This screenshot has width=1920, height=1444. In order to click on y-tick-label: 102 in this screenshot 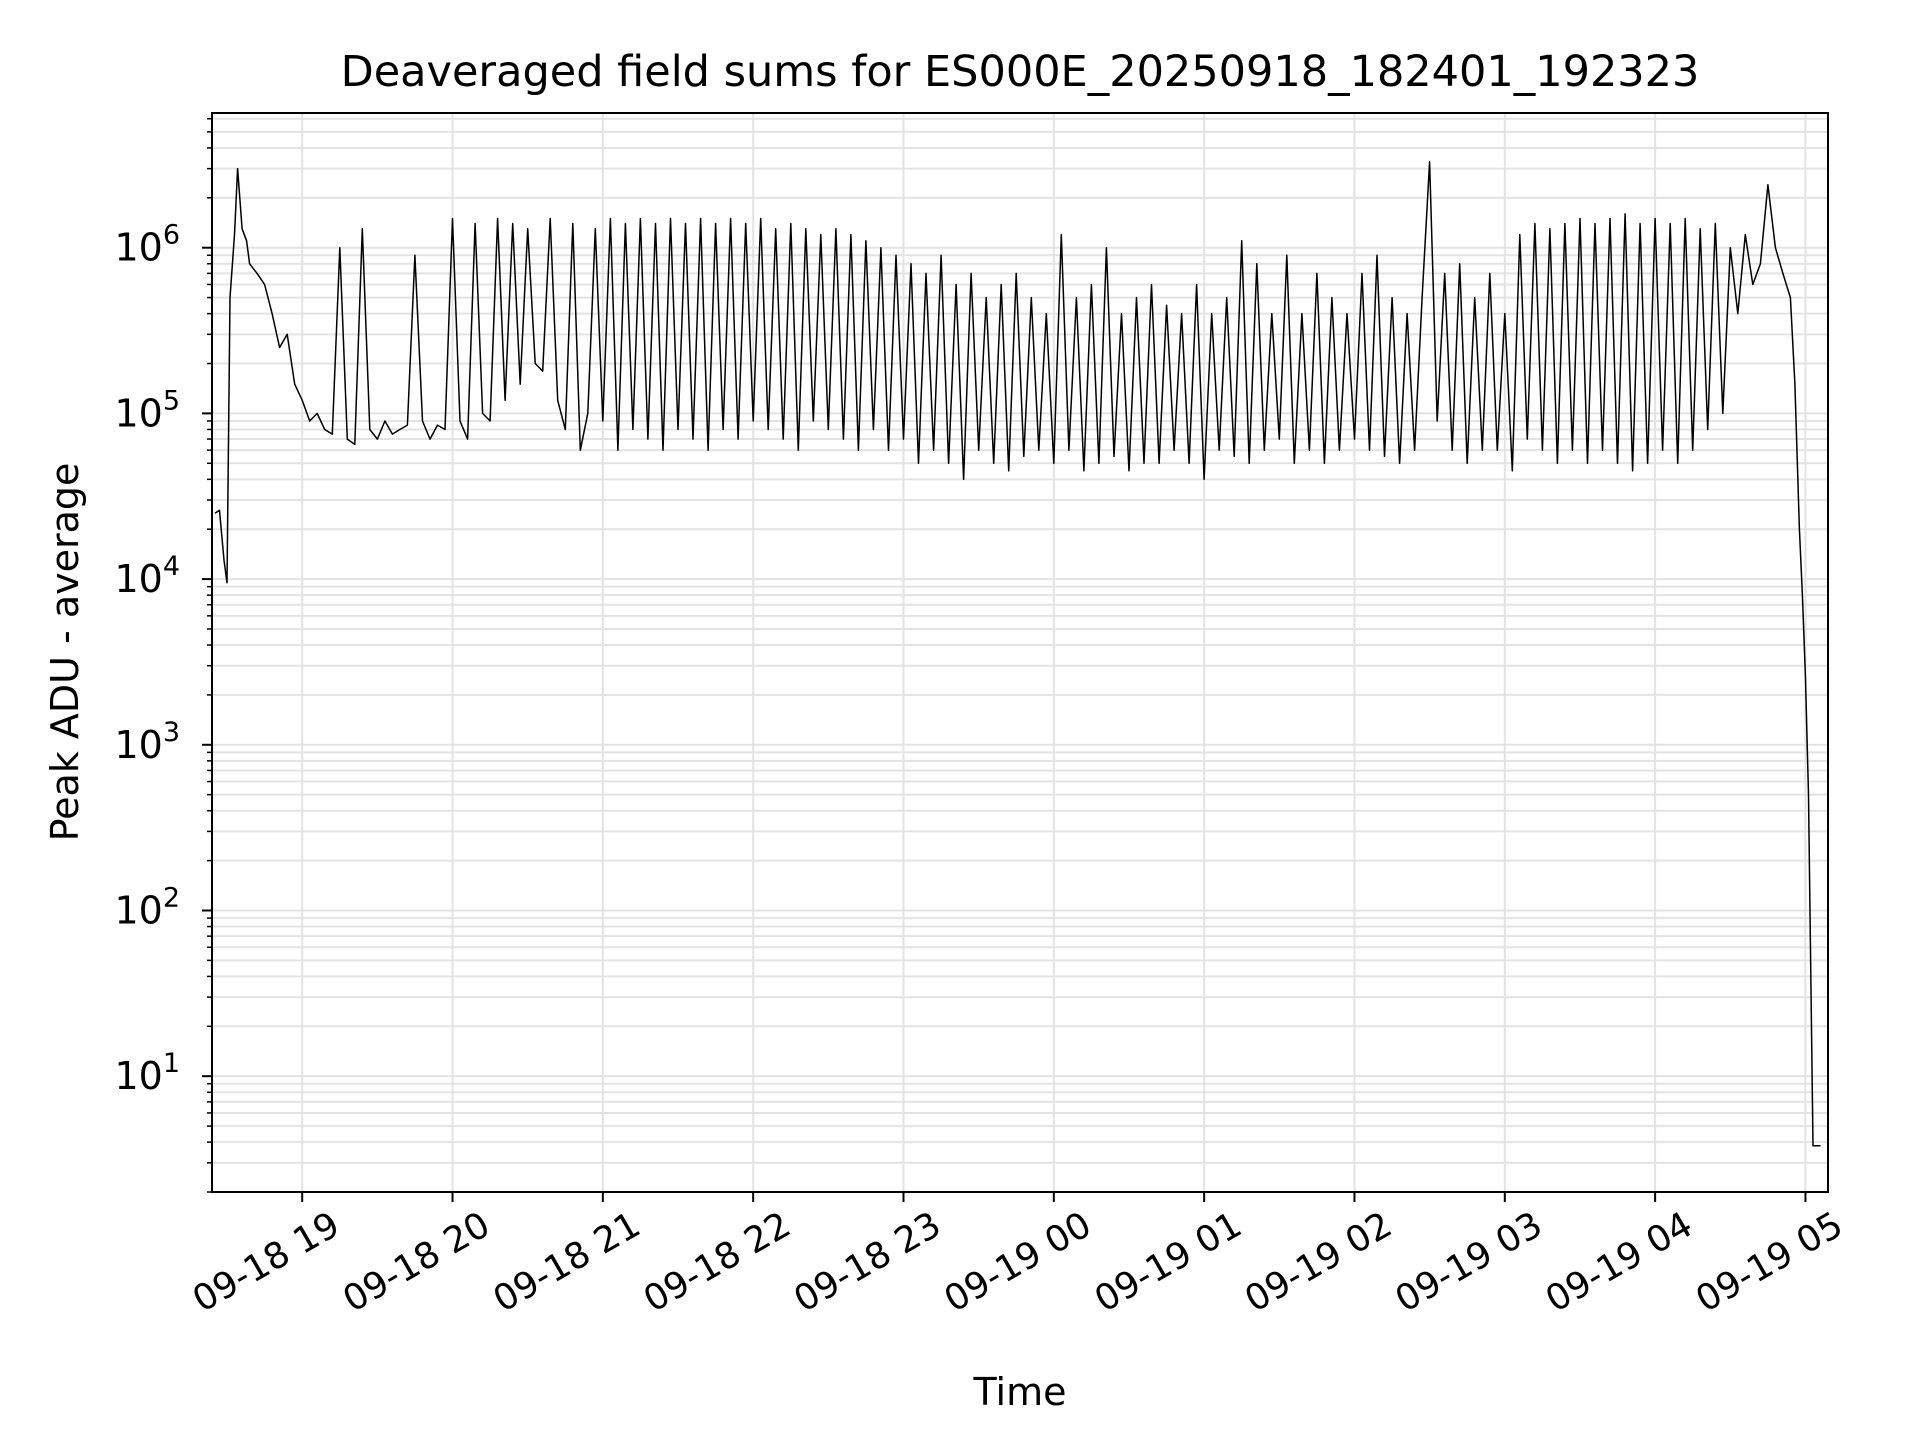, I will do `click(147, 907)`.